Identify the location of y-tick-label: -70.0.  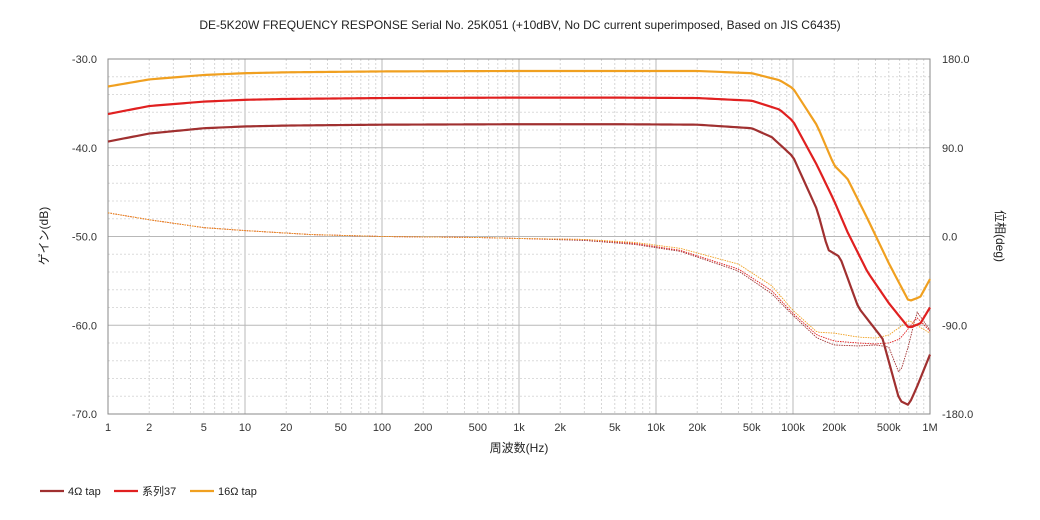
(84, 415).